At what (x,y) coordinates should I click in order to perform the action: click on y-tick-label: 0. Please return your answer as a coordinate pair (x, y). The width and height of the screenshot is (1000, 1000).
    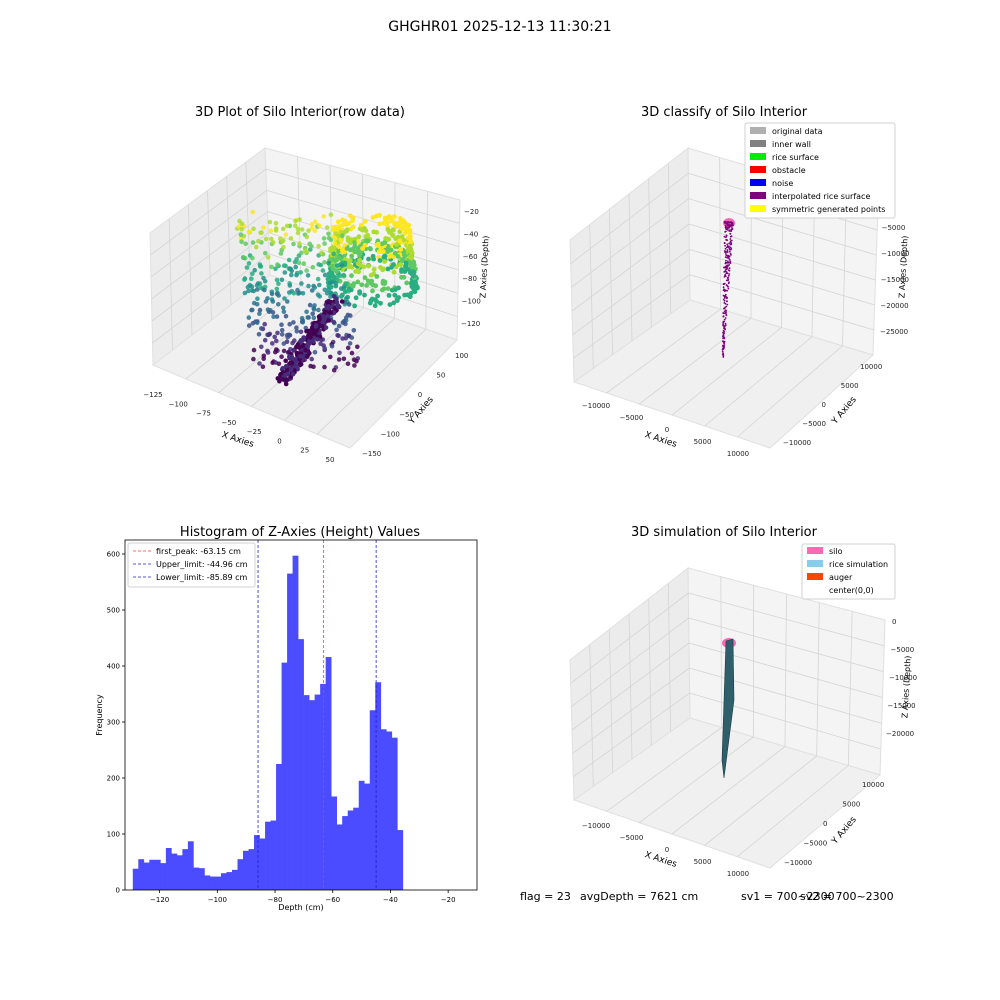
    Looking at the image, I should click on (825, 824).